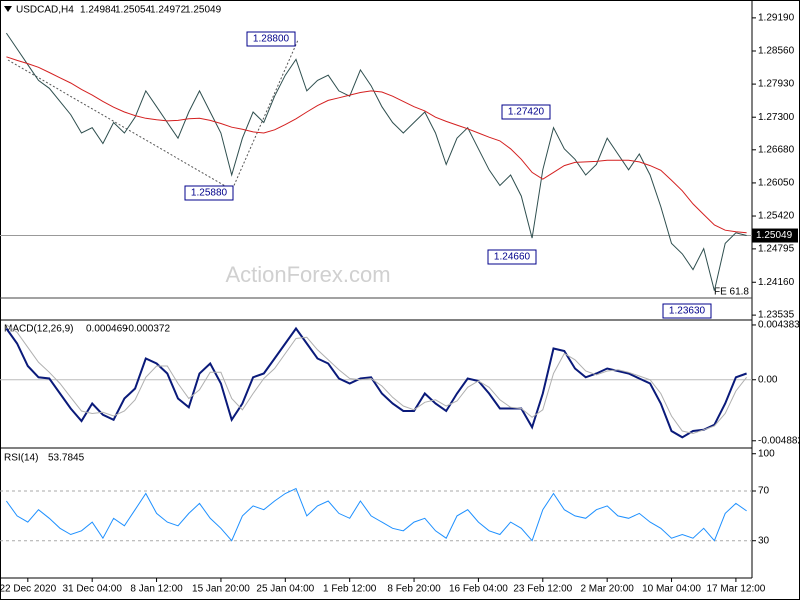 The image size is (800, 600). I want to click on last-price-label: 1.25049, so click(774, 235).